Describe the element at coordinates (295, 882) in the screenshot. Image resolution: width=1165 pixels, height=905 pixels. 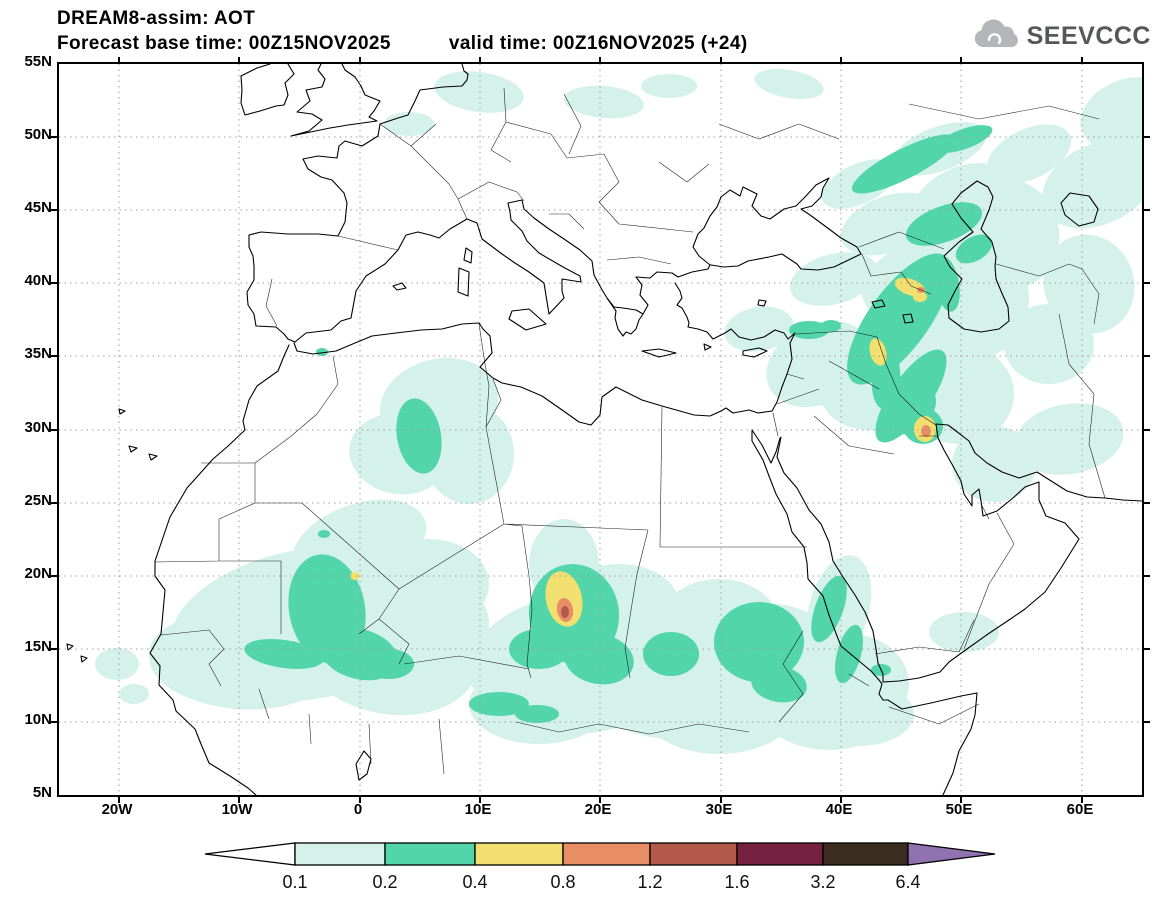
I see `colorbar-label: 0.1` at that location.